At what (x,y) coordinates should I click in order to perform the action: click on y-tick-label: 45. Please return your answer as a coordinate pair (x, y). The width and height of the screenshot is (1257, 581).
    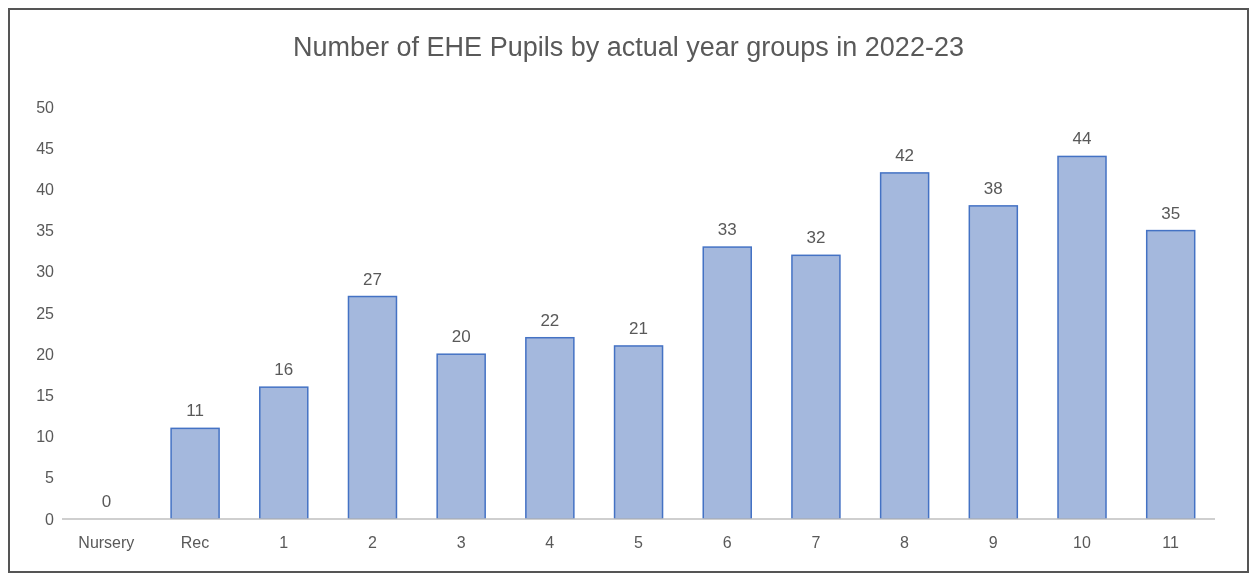
    Looking at the image, I should click on (45, 148).